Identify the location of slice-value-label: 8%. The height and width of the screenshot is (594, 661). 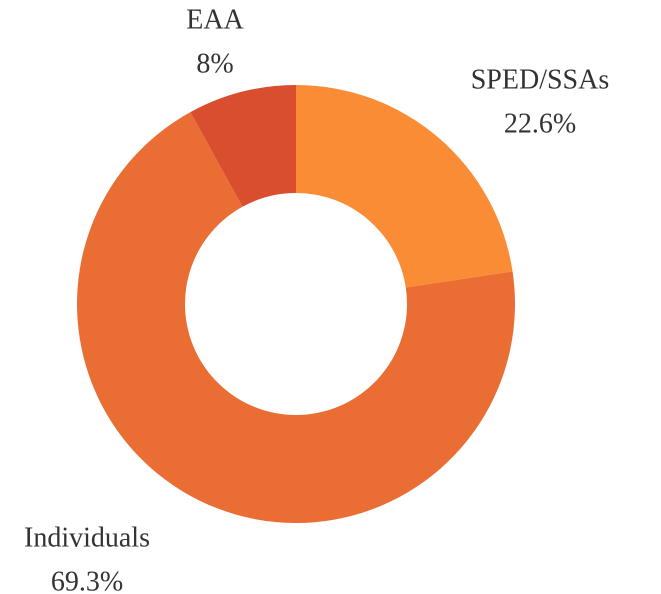
(214, 63).